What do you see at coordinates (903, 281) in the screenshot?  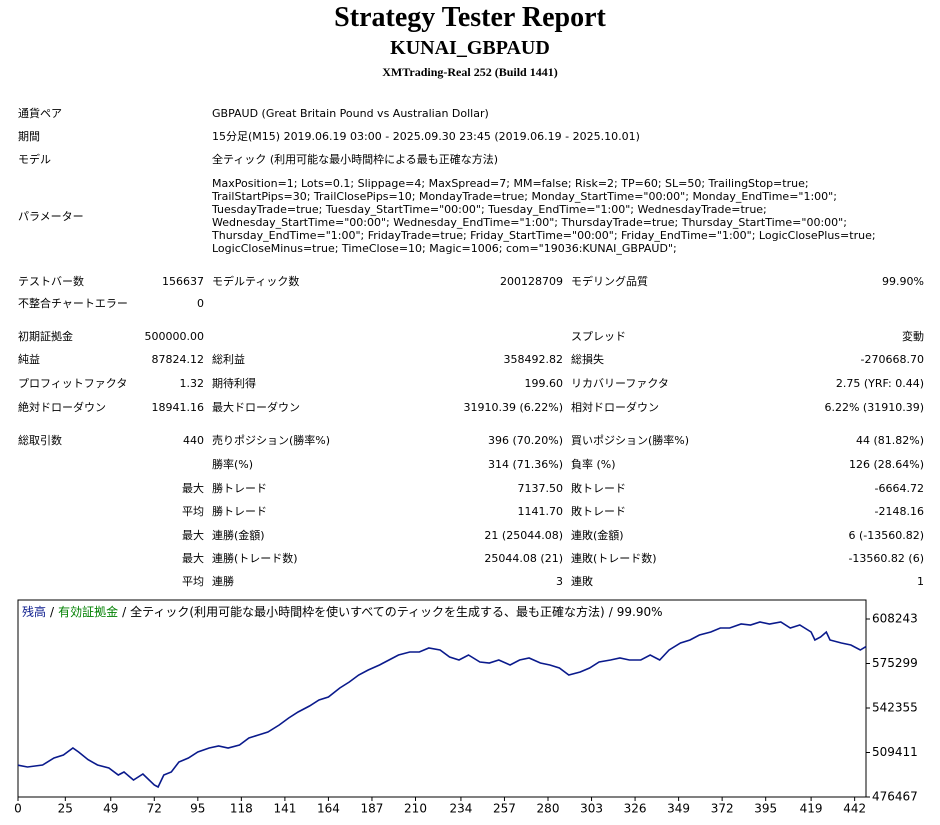 I see `stat-value: 99.90%` at bounding box center [903, 281].